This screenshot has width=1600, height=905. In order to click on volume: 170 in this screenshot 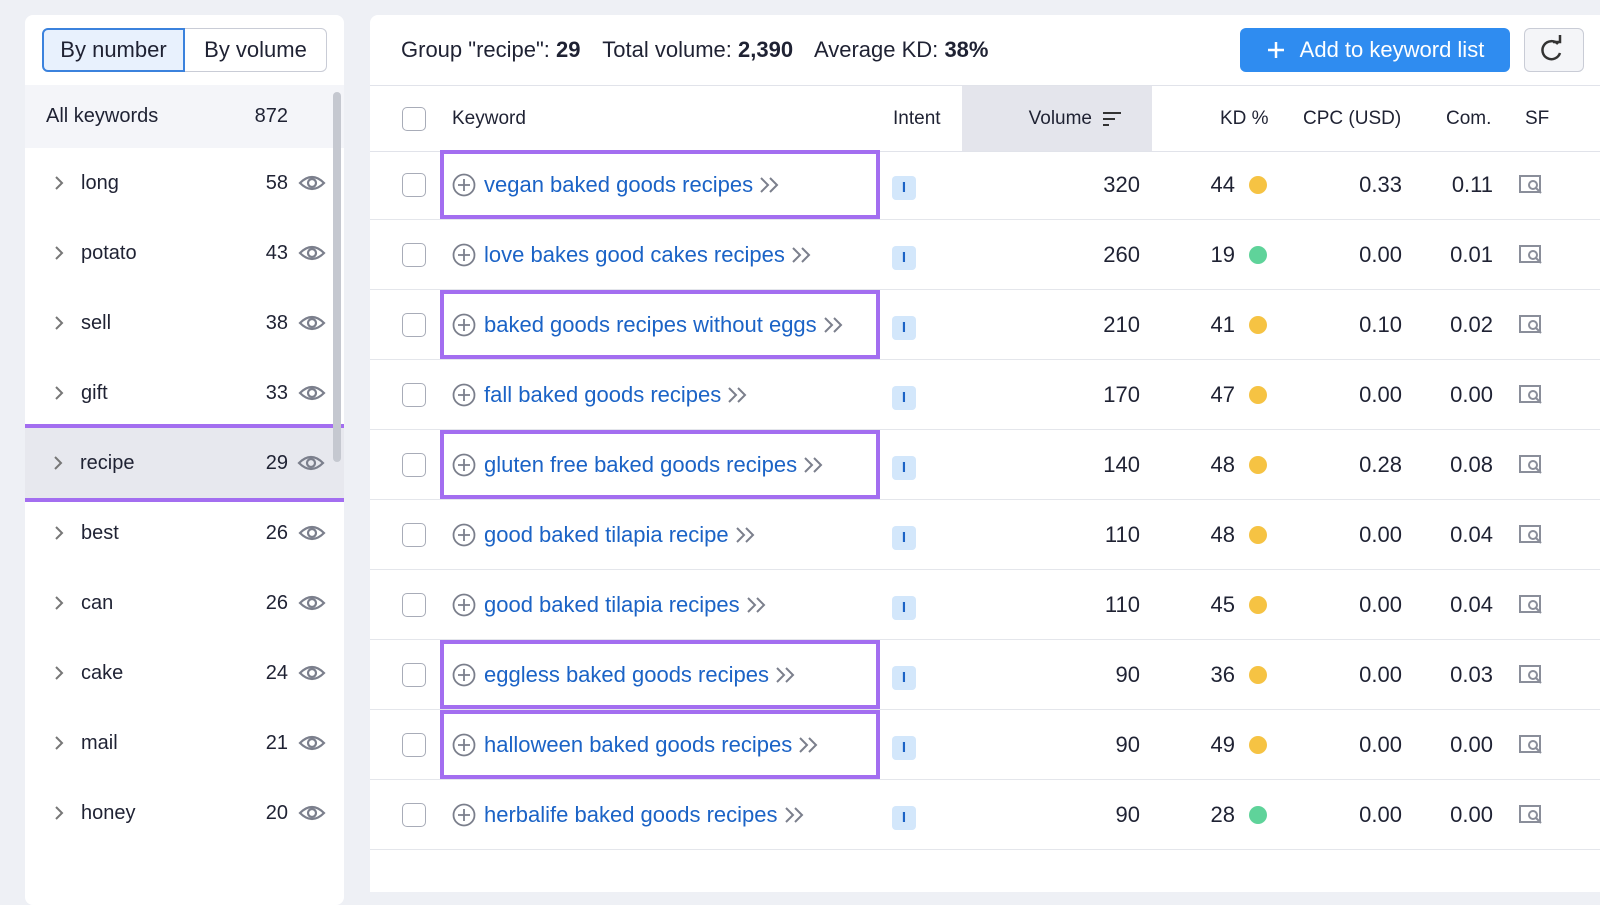, I will do `click(1121, 394)`.